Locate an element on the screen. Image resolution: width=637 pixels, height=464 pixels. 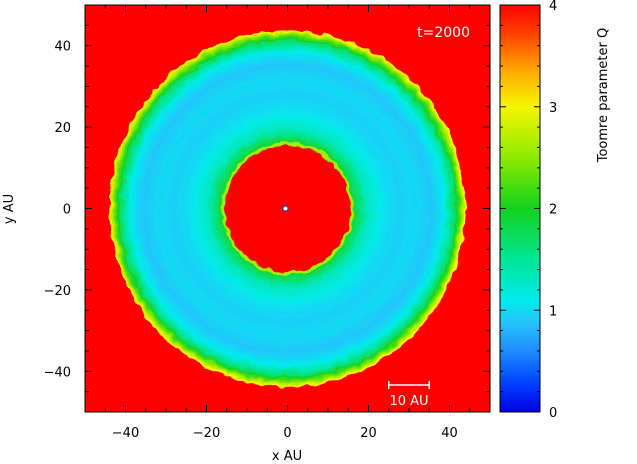
colorbar-gradient is located at coordinates (520, 208).